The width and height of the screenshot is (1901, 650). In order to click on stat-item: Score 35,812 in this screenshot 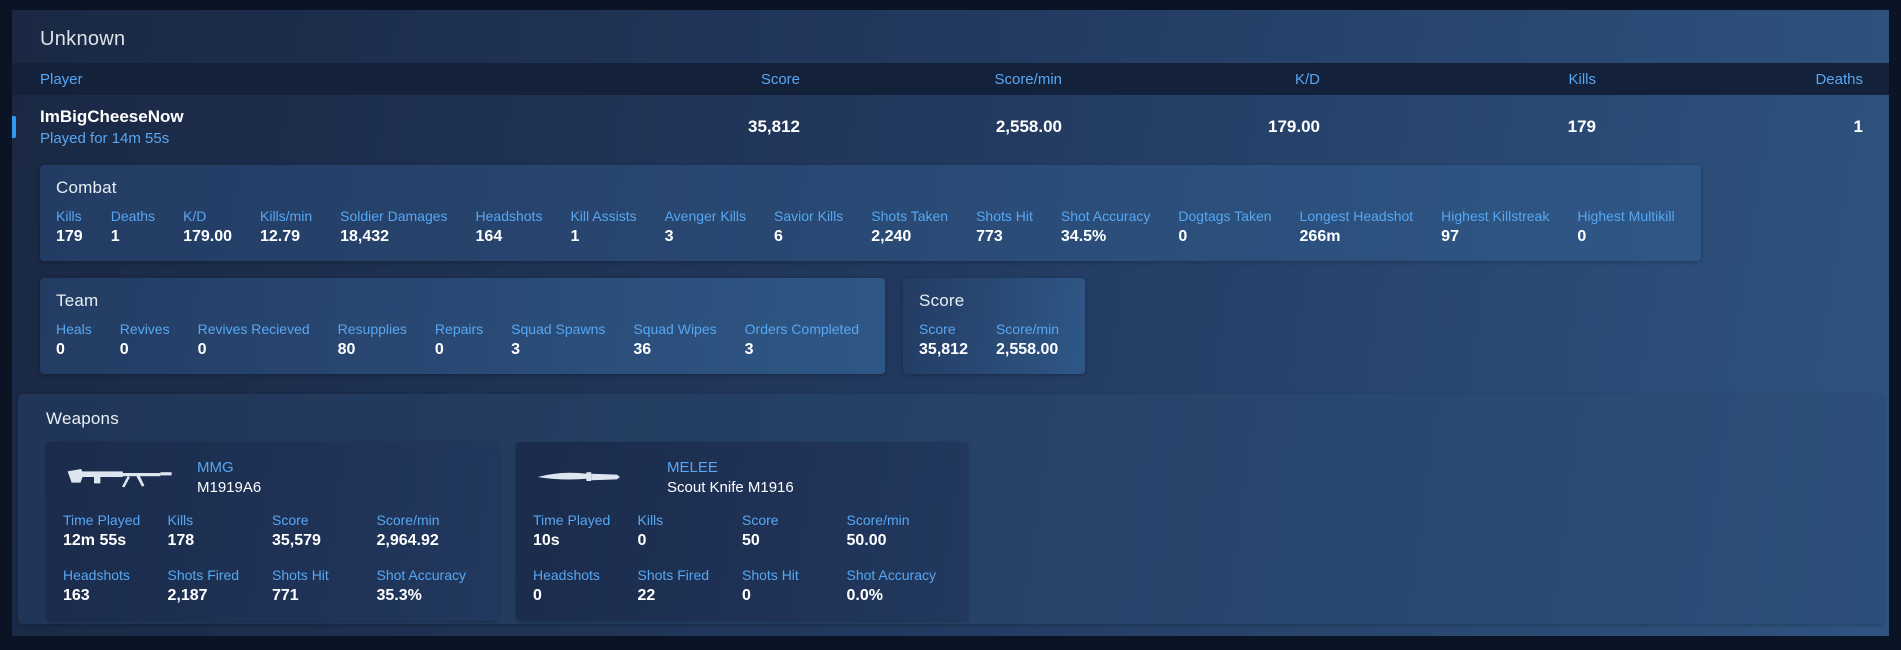, I will do `click(943, 340)`.